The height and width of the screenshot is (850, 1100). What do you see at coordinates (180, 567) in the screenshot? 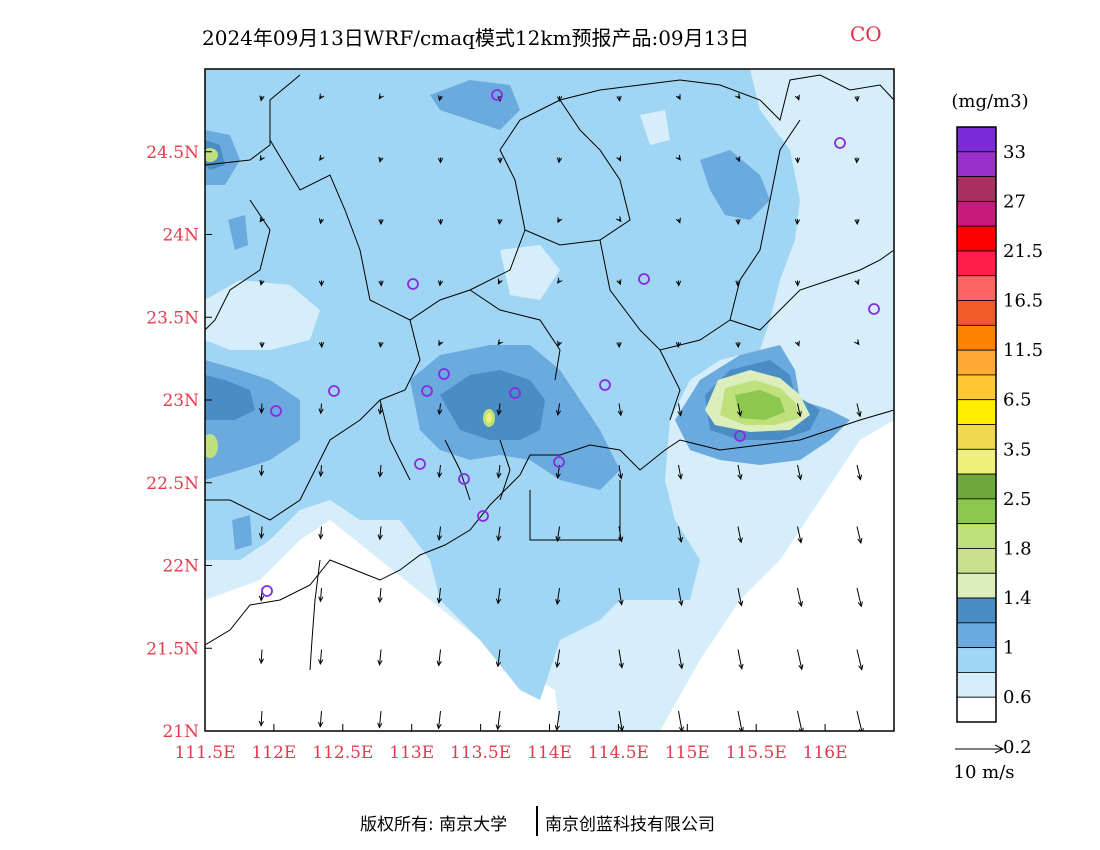
I see `y-tick-label: 22N` at bounding box center [180, 567].